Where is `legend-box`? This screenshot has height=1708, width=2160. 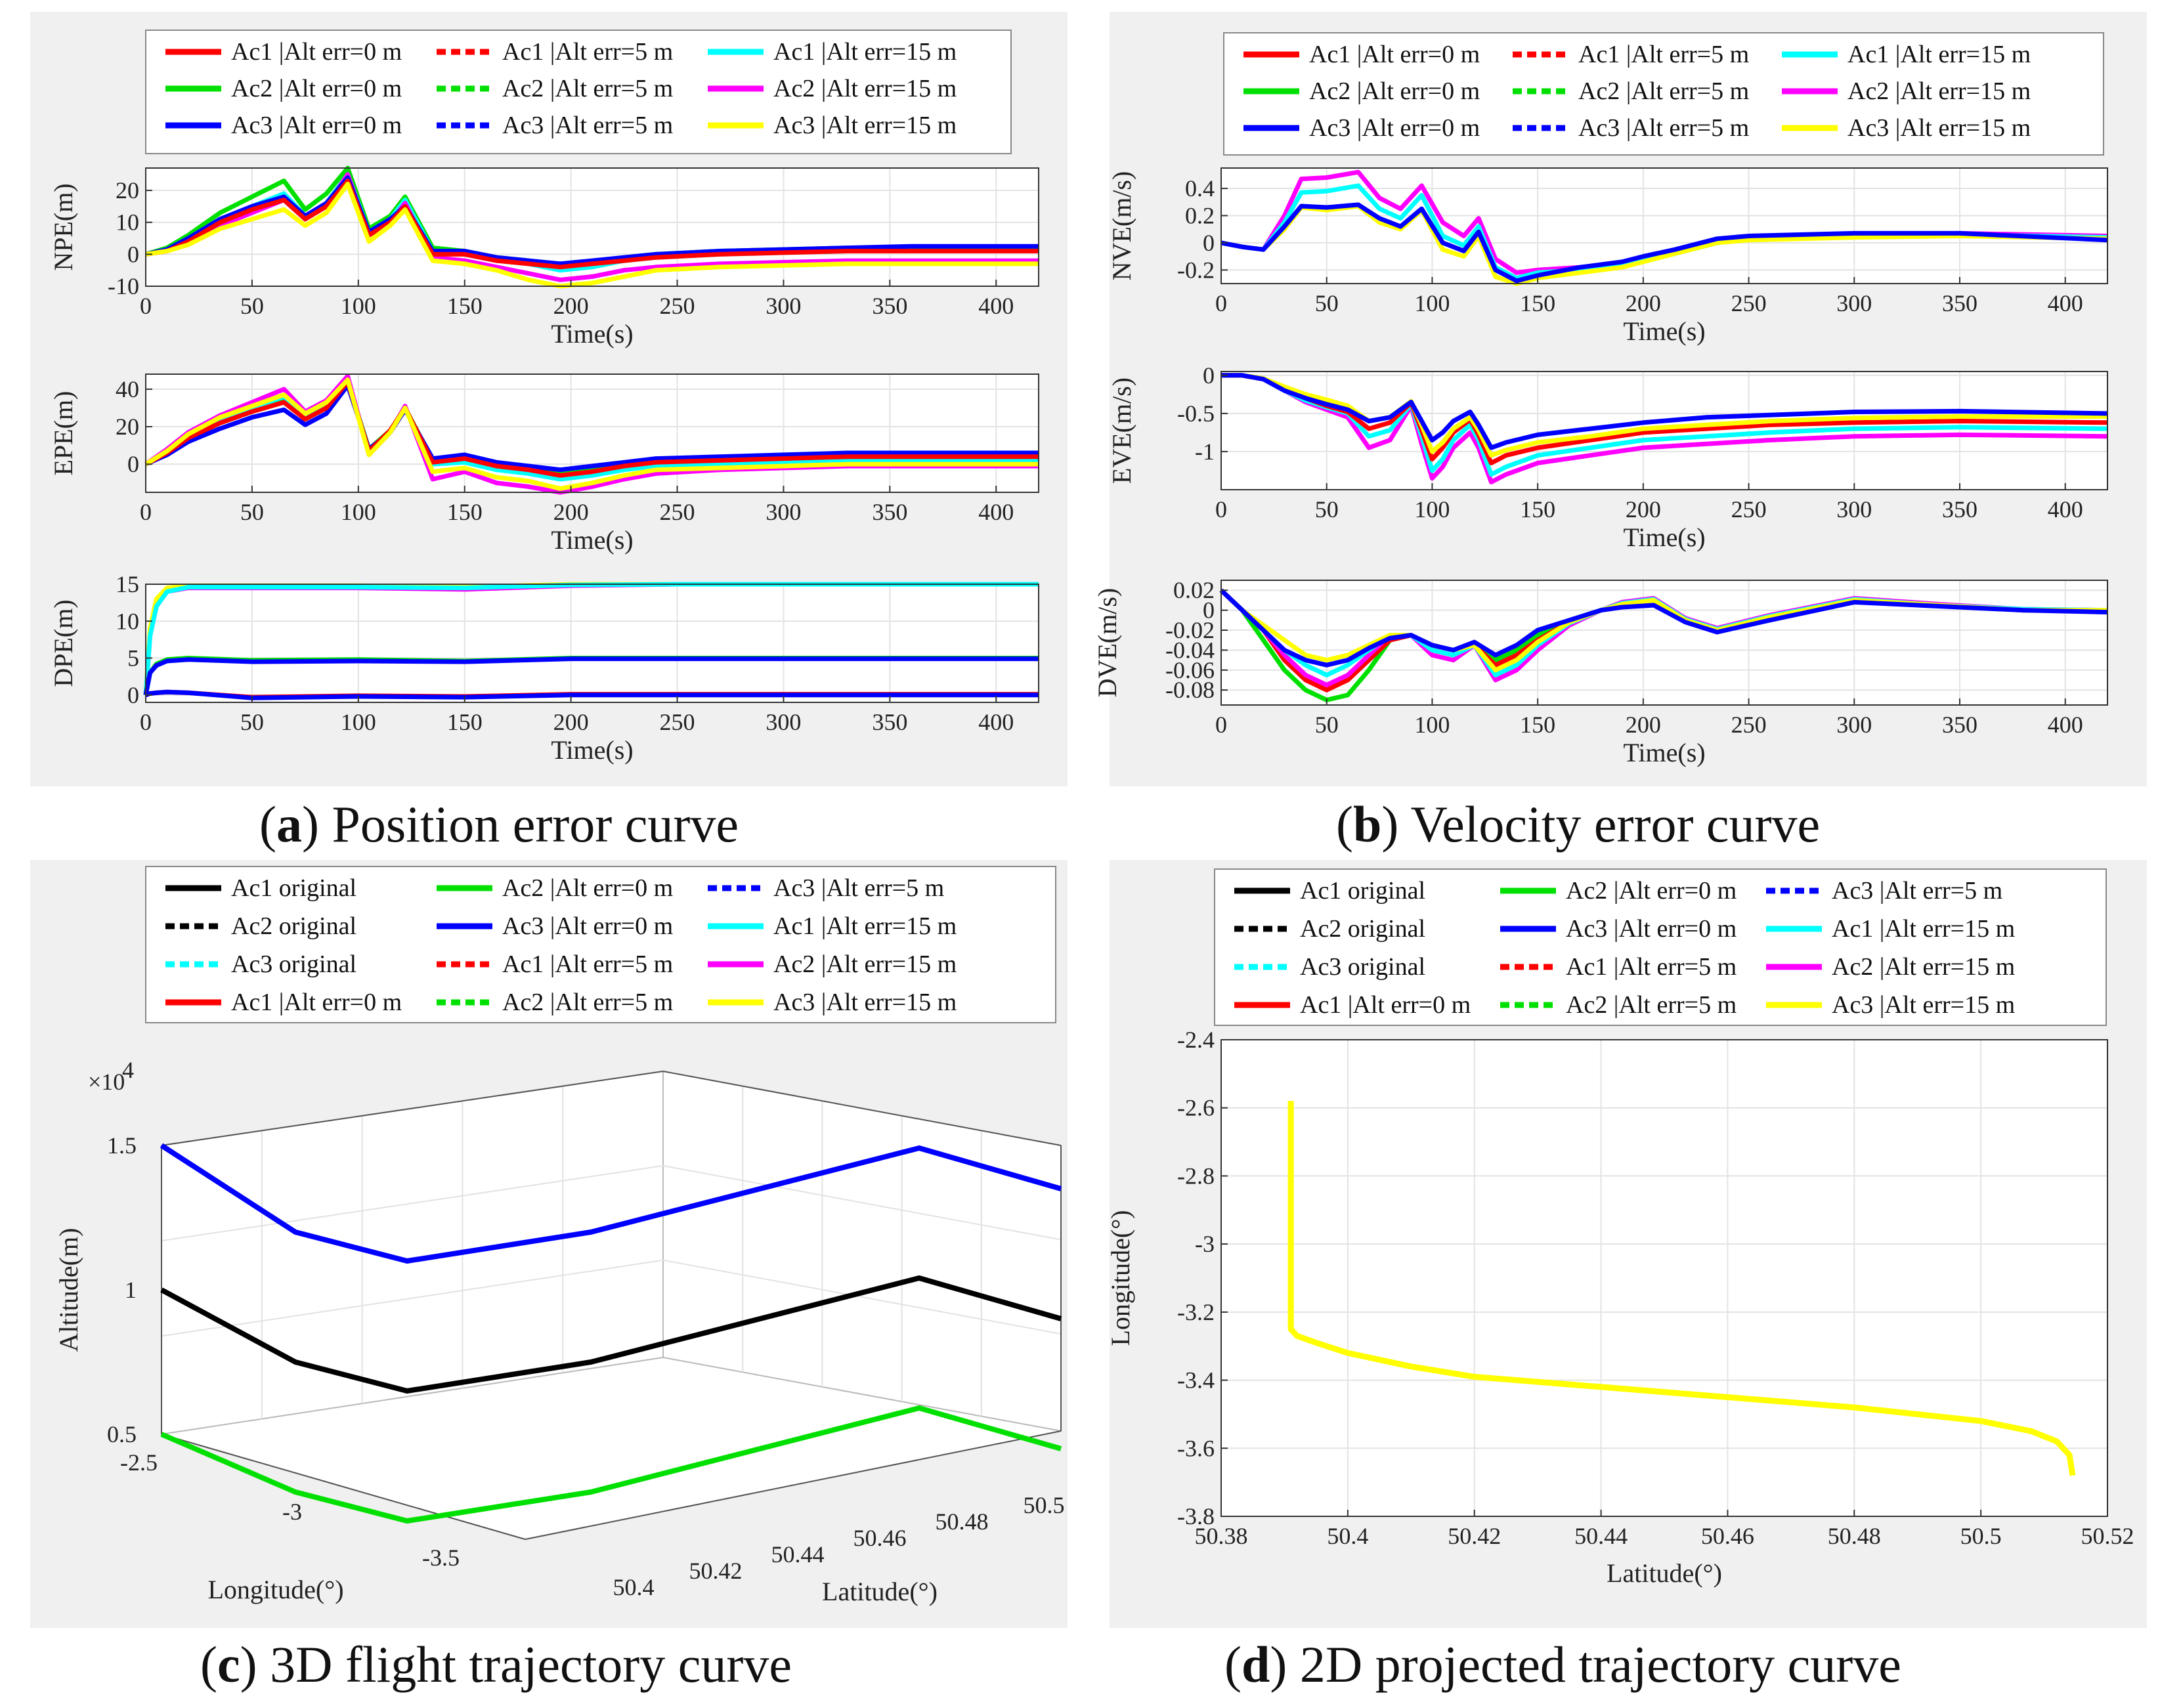
legend-box is located at coordinates (600, 945).